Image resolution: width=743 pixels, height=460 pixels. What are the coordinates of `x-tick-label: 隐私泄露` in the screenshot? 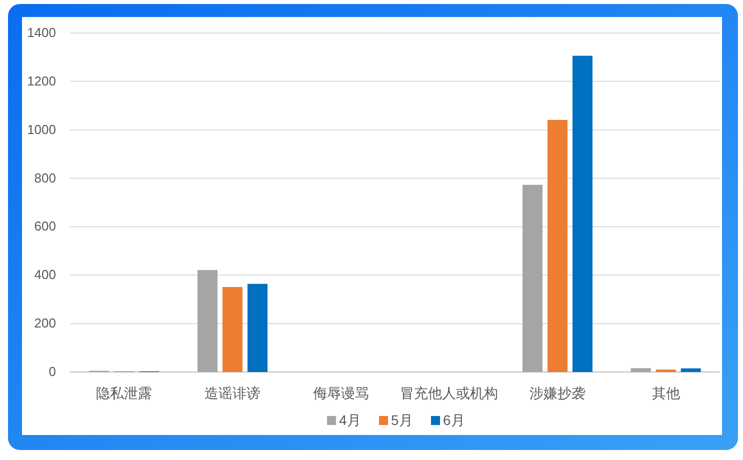 It's located at (124, 393).